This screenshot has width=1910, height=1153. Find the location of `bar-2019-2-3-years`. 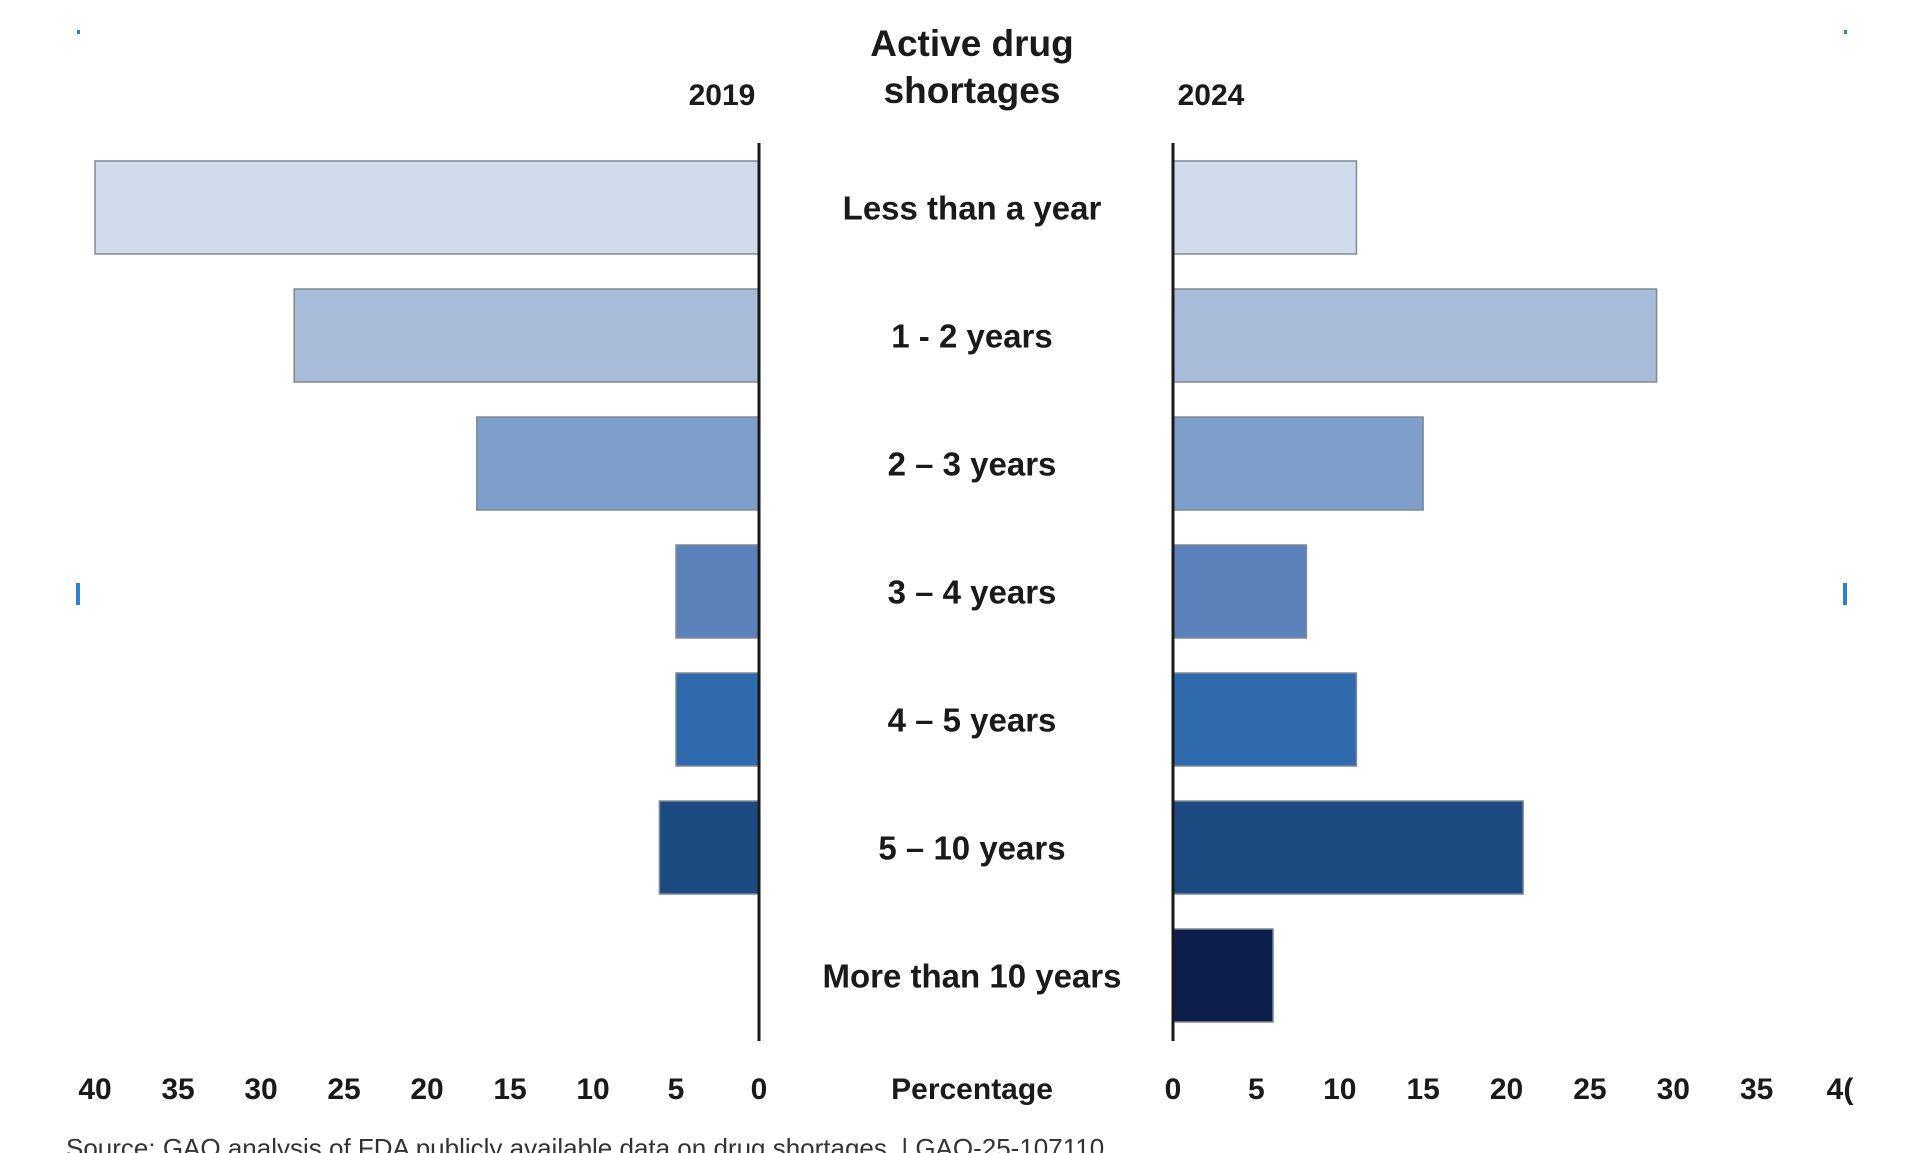

bar-2019-2-3-years is located at coordinates (618, 463).